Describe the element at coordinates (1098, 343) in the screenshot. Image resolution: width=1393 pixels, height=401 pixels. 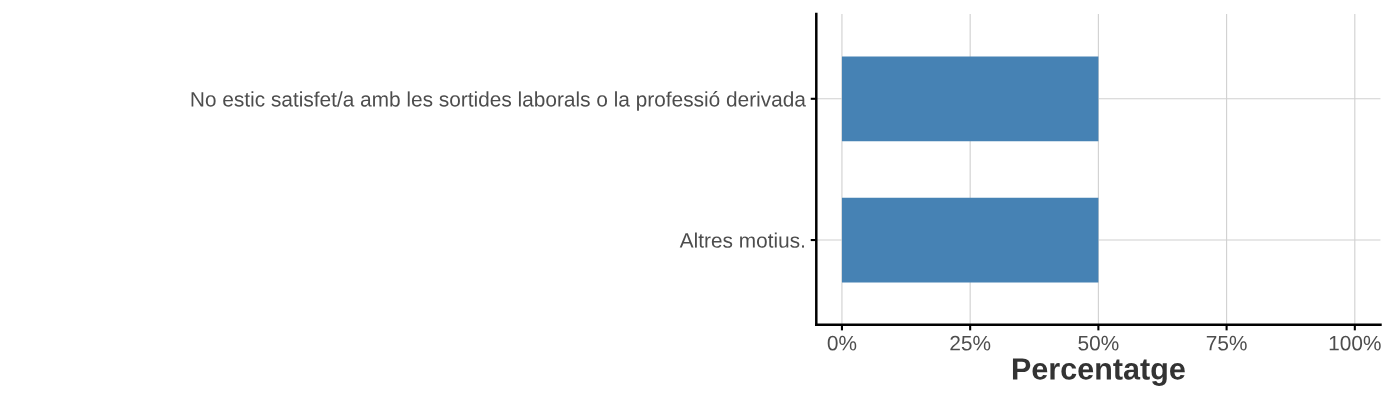
I see `x-tick-label: 50%` at that location.